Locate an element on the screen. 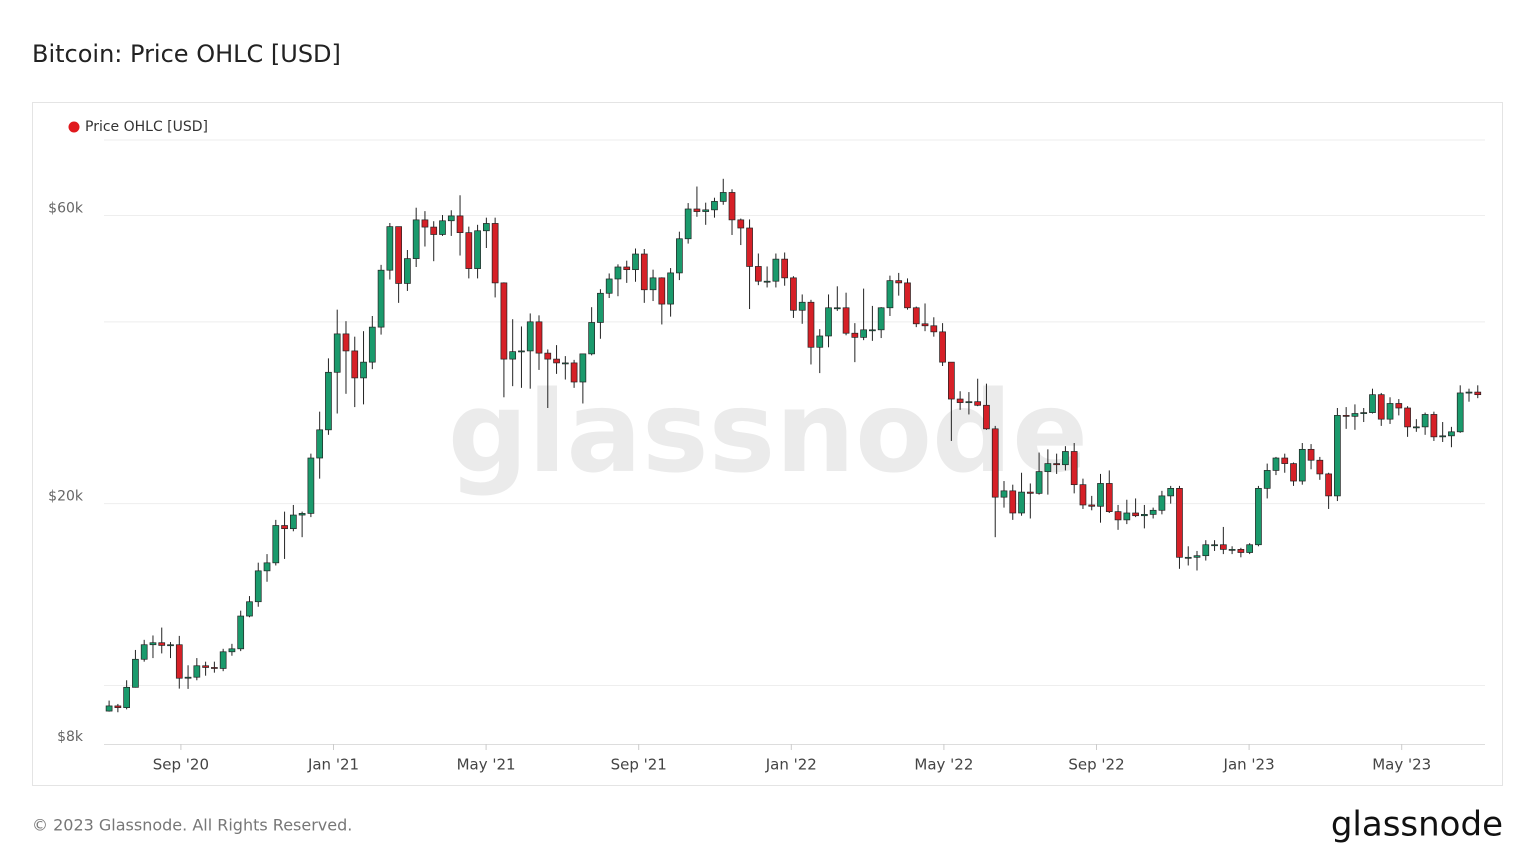 Image resolution: width=1536 pixels, height=864 pixels. y-tick-label: $60k is located at coordinates (66, 208).